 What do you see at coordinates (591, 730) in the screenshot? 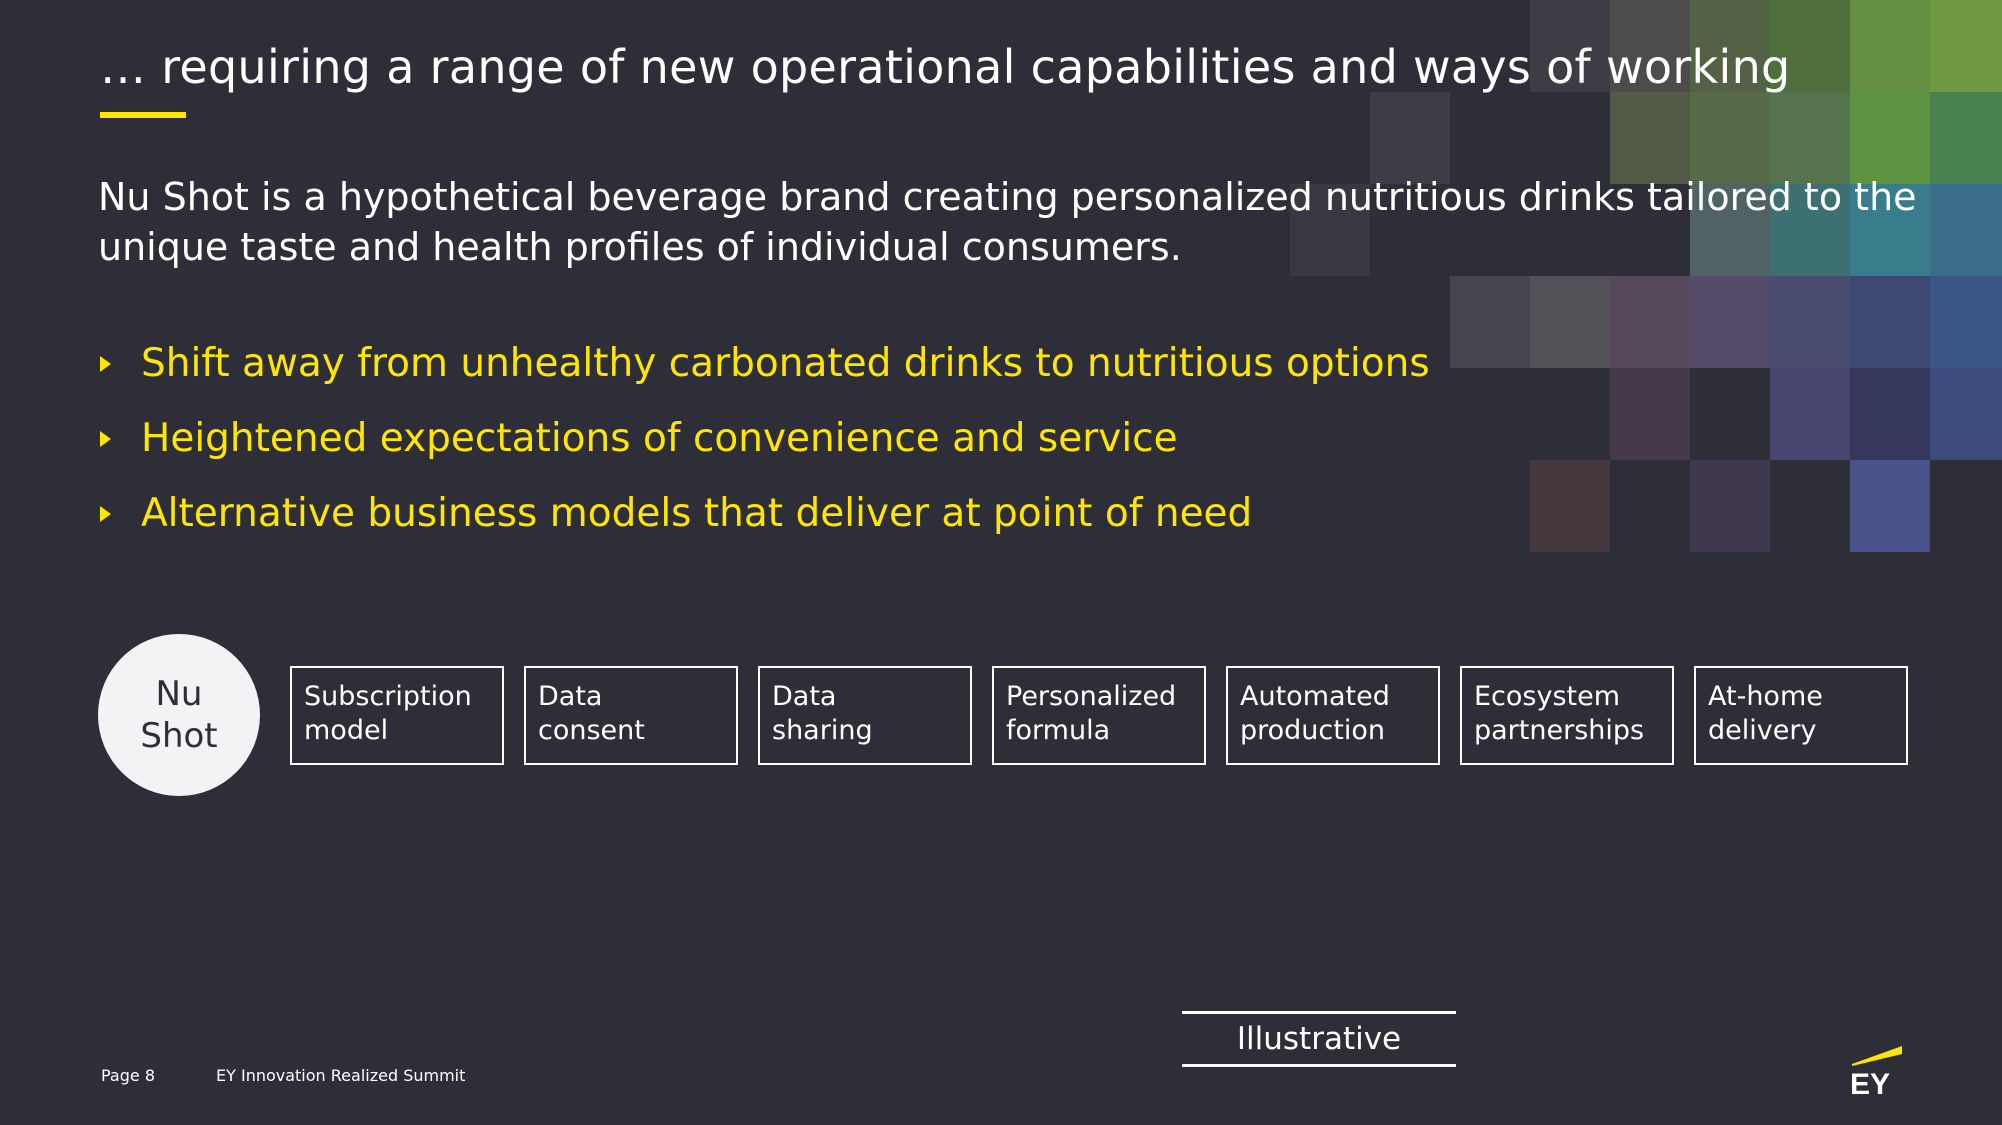
I see `capability-line-2: consent` at bounding box center [591, 730].